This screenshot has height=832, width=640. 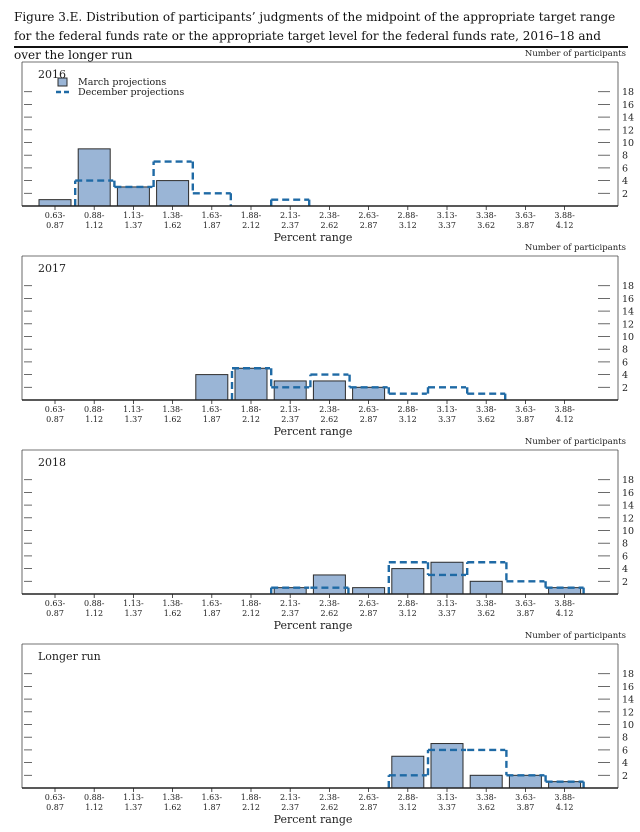 What do you see at coordinates (52, 268) in the screenshot?
I see `panel-label: 2017` at bounding box center [52, 268].